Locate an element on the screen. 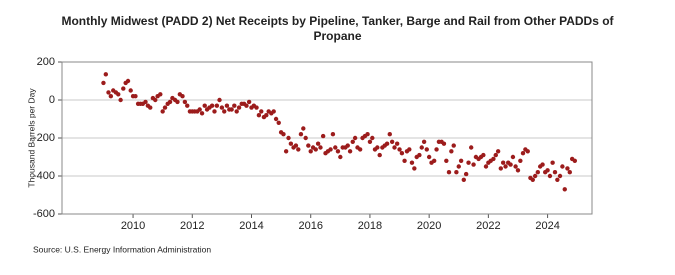  x-tick-label: 2020 is located at coordinates (429, 226).